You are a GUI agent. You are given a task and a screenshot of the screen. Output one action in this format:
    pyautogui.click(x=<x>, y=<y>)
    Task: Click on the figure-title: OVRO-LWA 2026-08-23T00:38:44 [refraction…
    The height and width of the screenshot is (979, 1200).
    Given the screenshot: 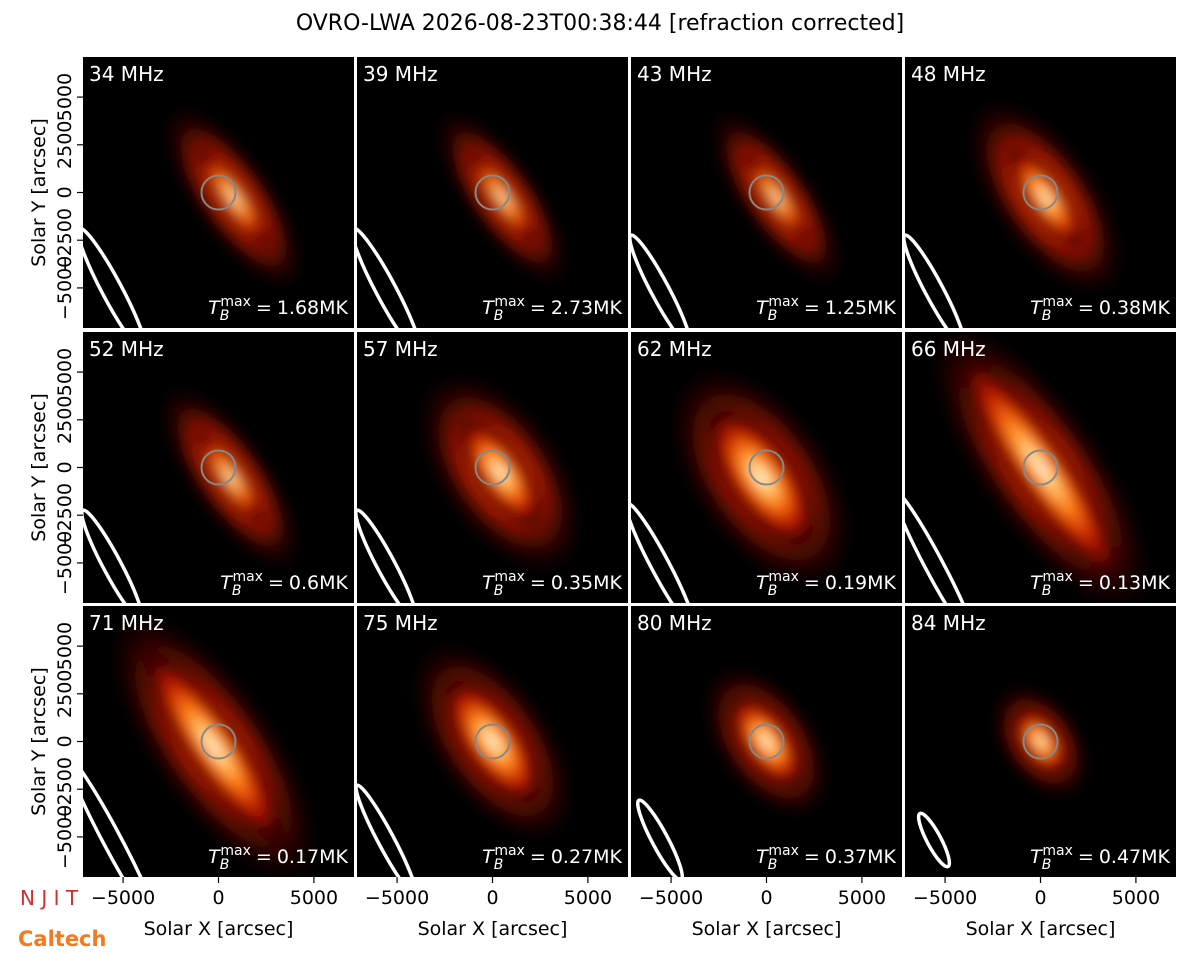 What is the action you would take?
    pyautogui.click(x=600, y=23)
    